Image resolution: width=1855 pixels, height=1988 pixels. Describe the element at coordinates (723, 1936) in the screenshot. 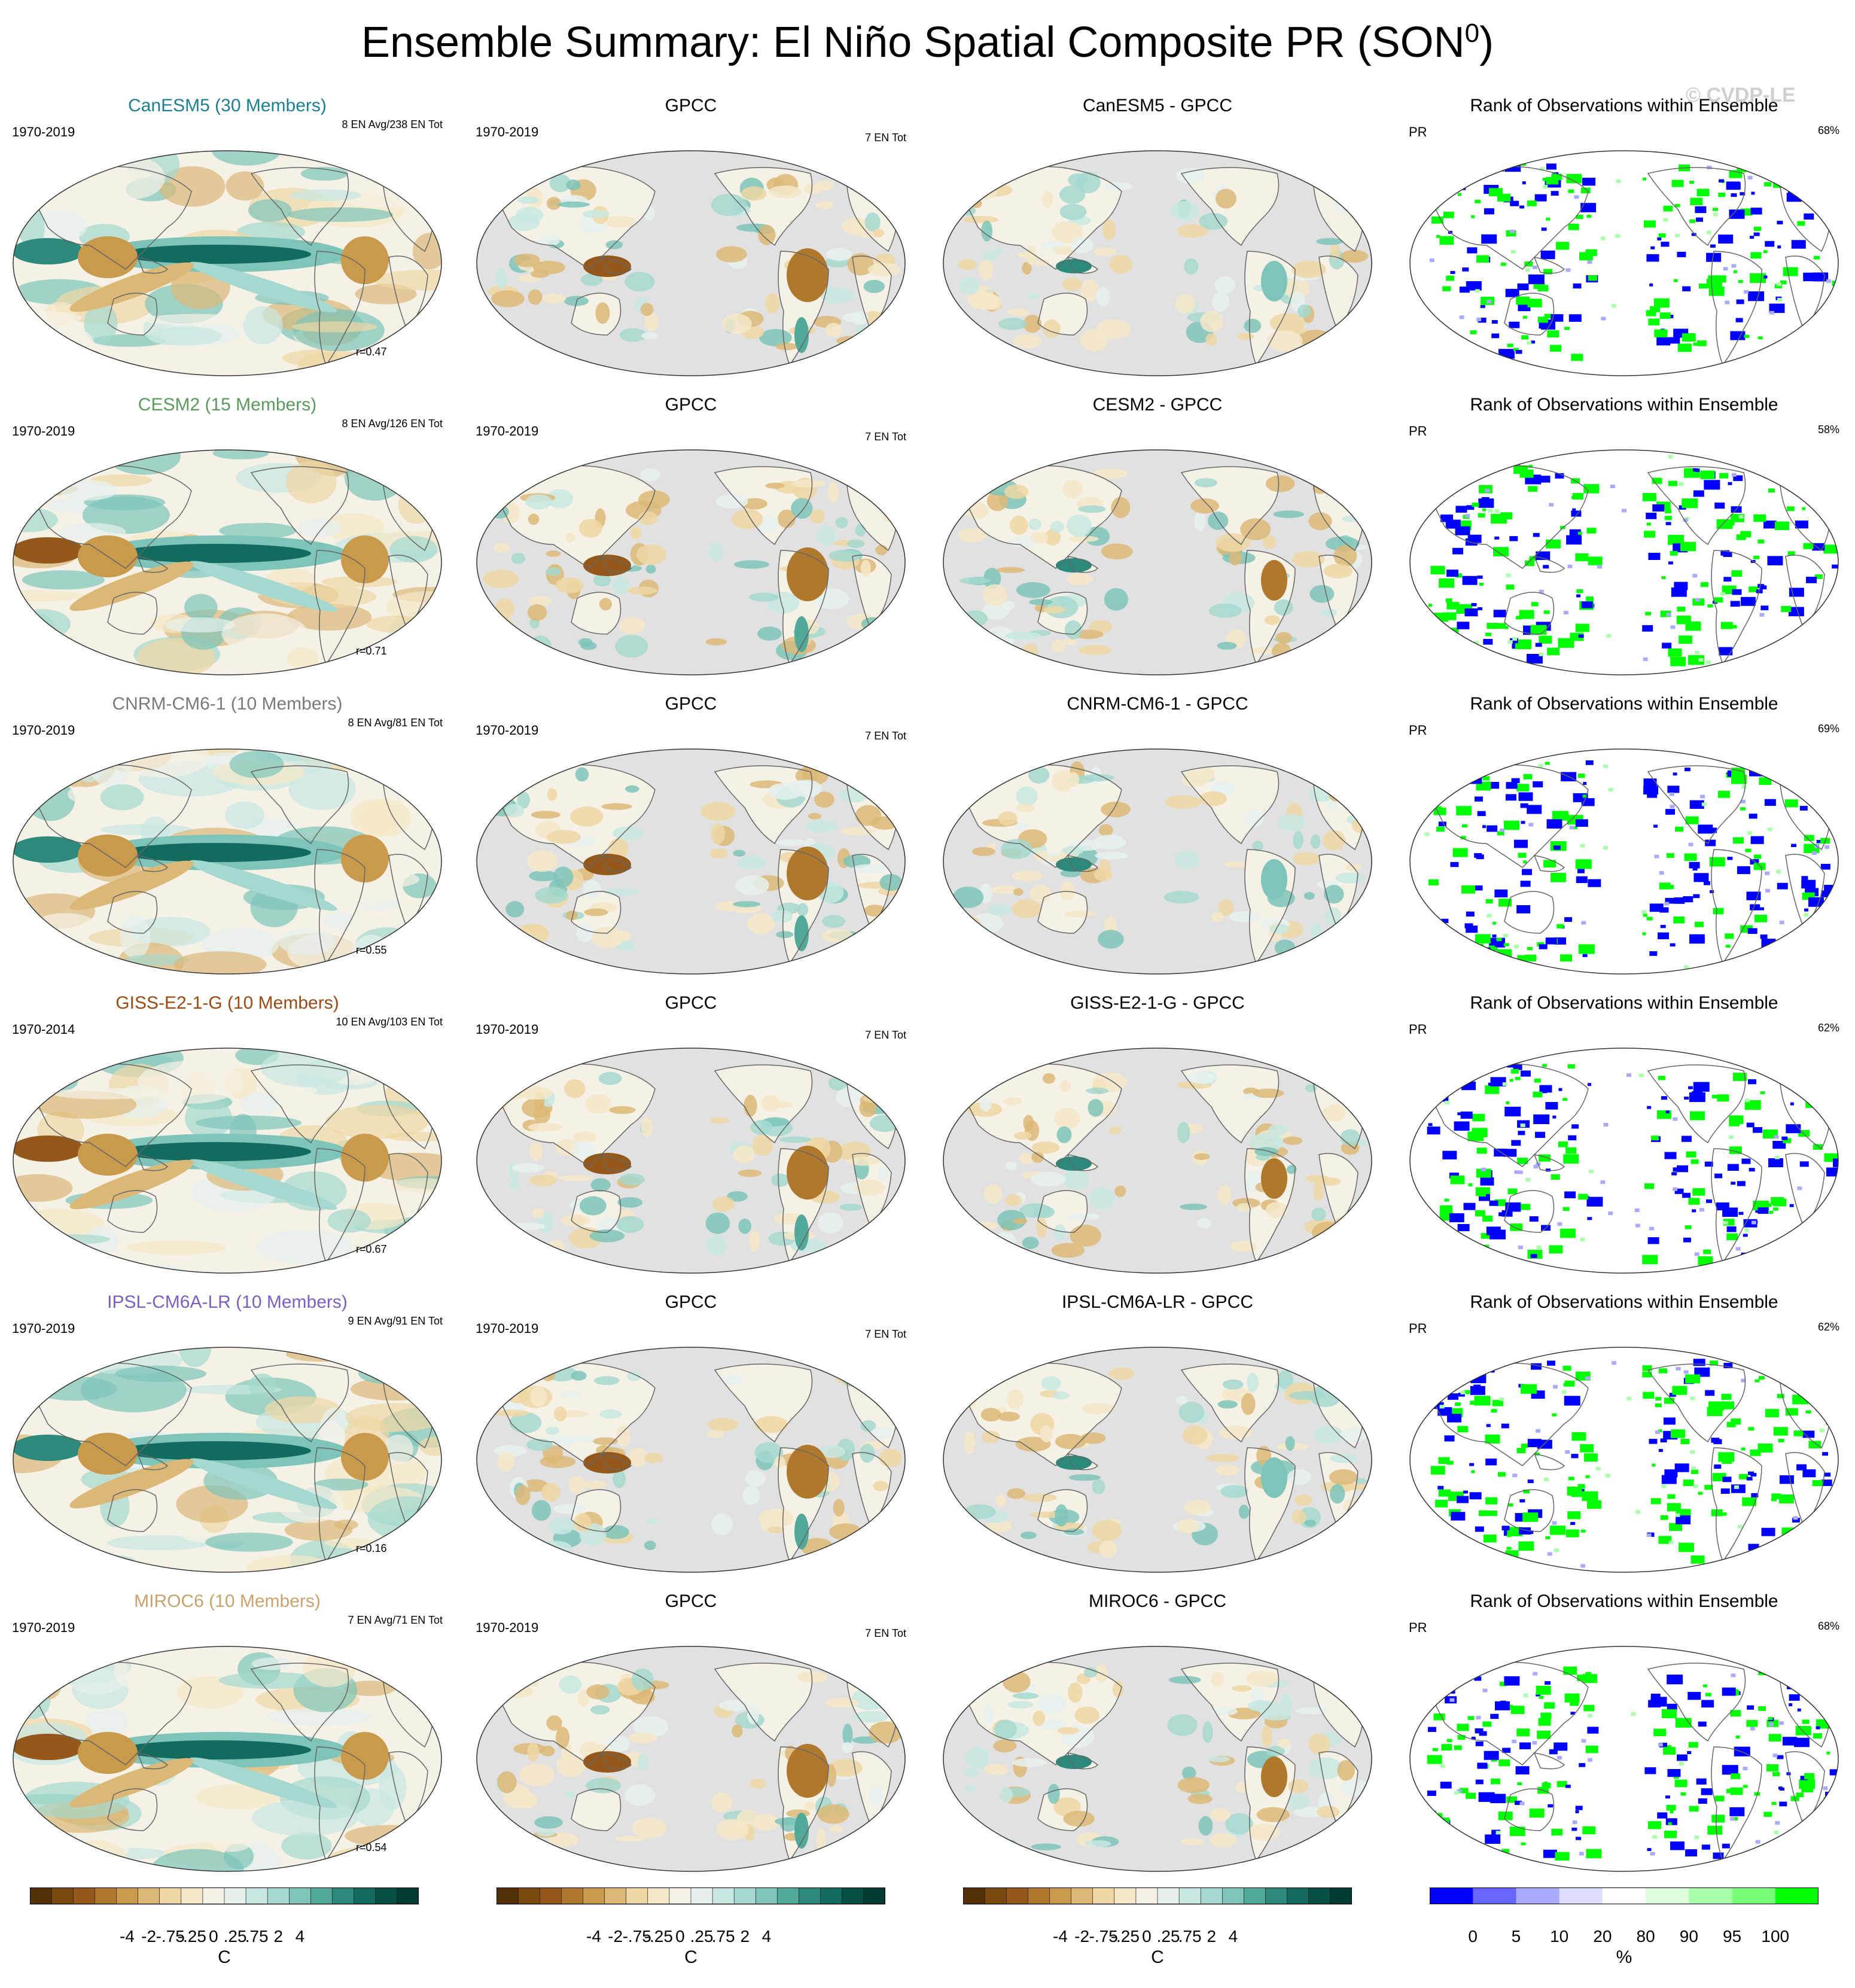

I see `colorbar-tick-label: .75` at that location.